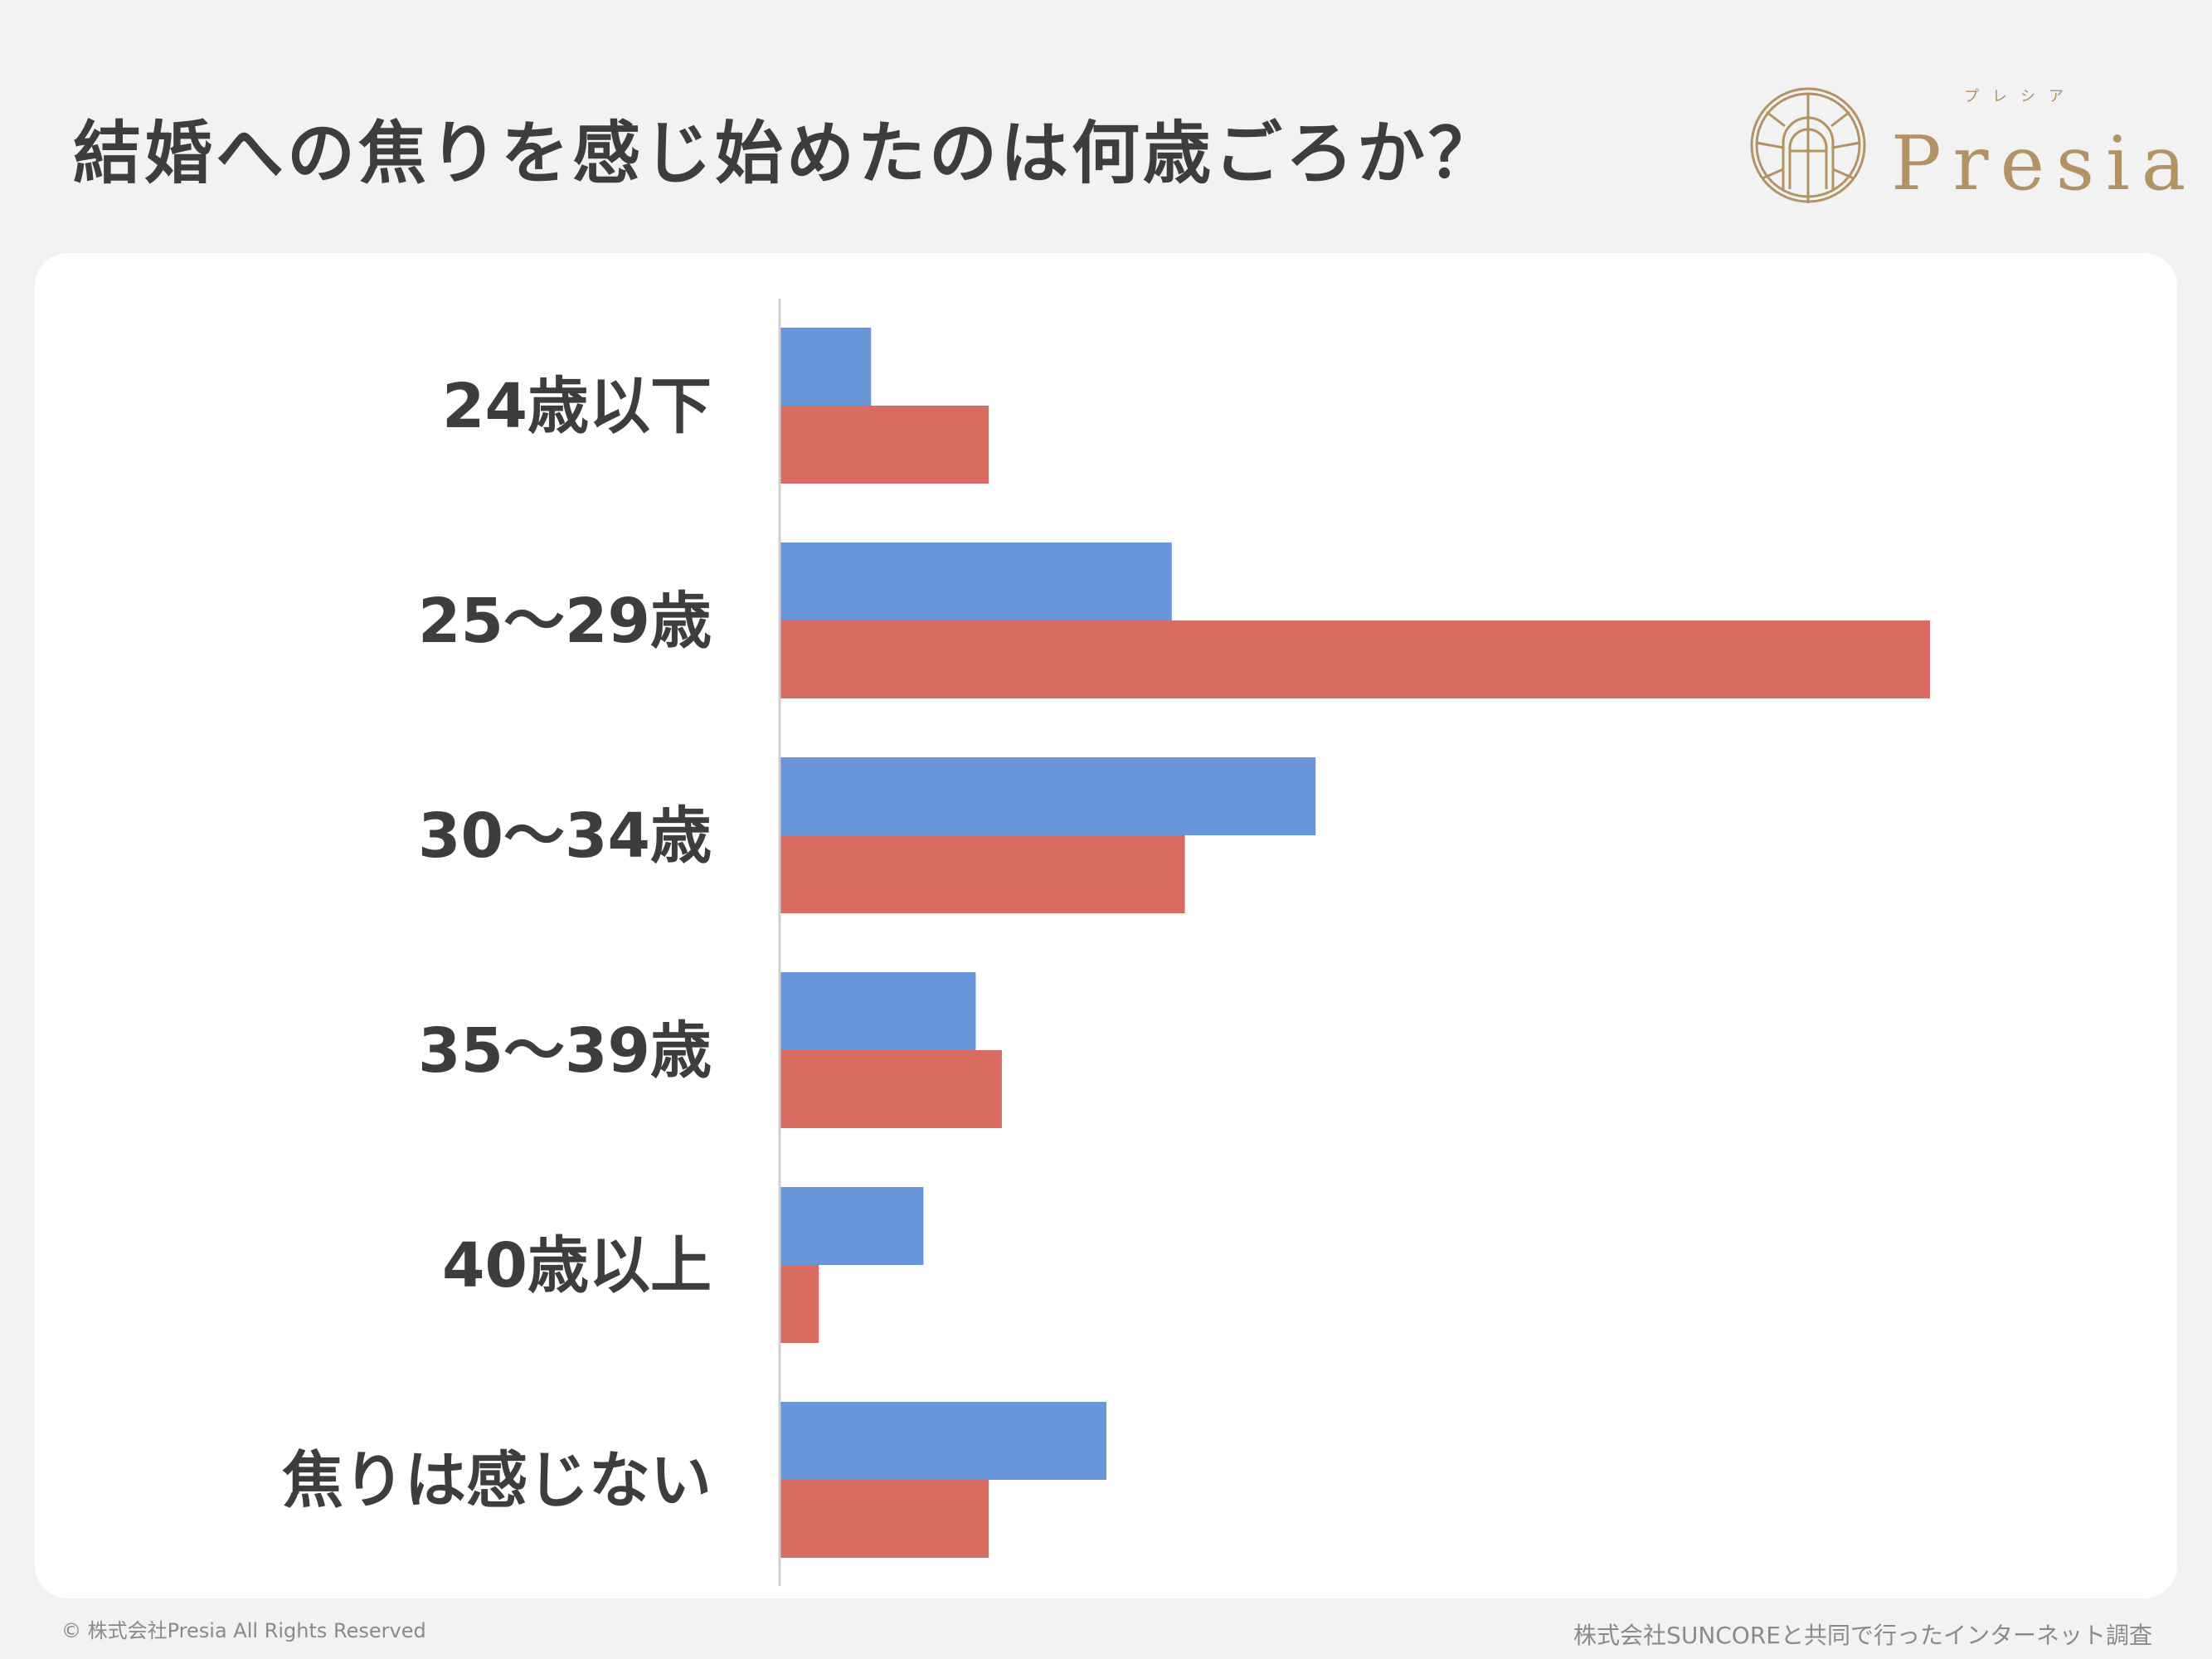 The height and width of the screenshot is (1659, 2212). I want to click on copyright-text: © 株式会社Presia All Rights Reserved, so click(244, 1630).